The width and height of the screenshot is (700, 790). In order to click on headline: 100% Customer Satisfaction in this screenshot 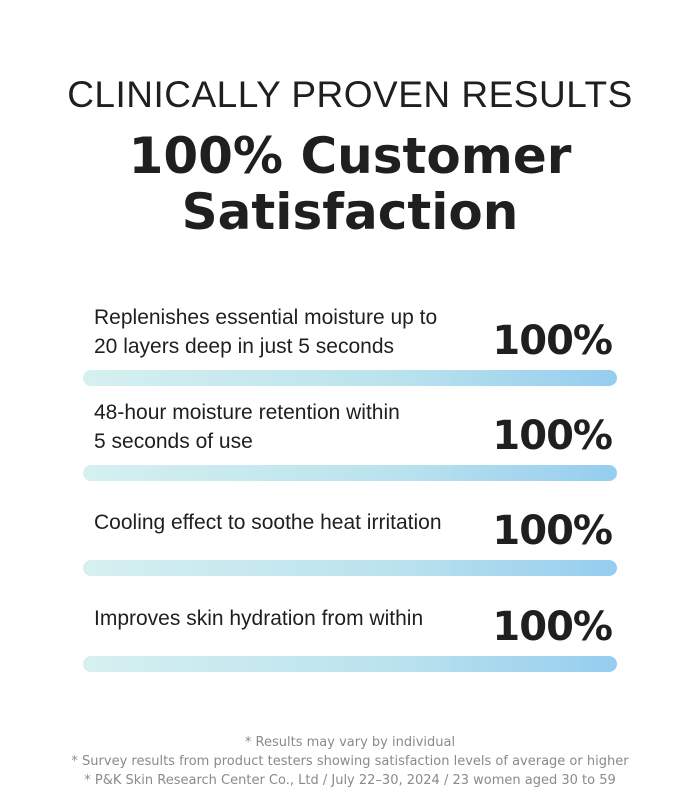, I will do `click(350, 184)`.